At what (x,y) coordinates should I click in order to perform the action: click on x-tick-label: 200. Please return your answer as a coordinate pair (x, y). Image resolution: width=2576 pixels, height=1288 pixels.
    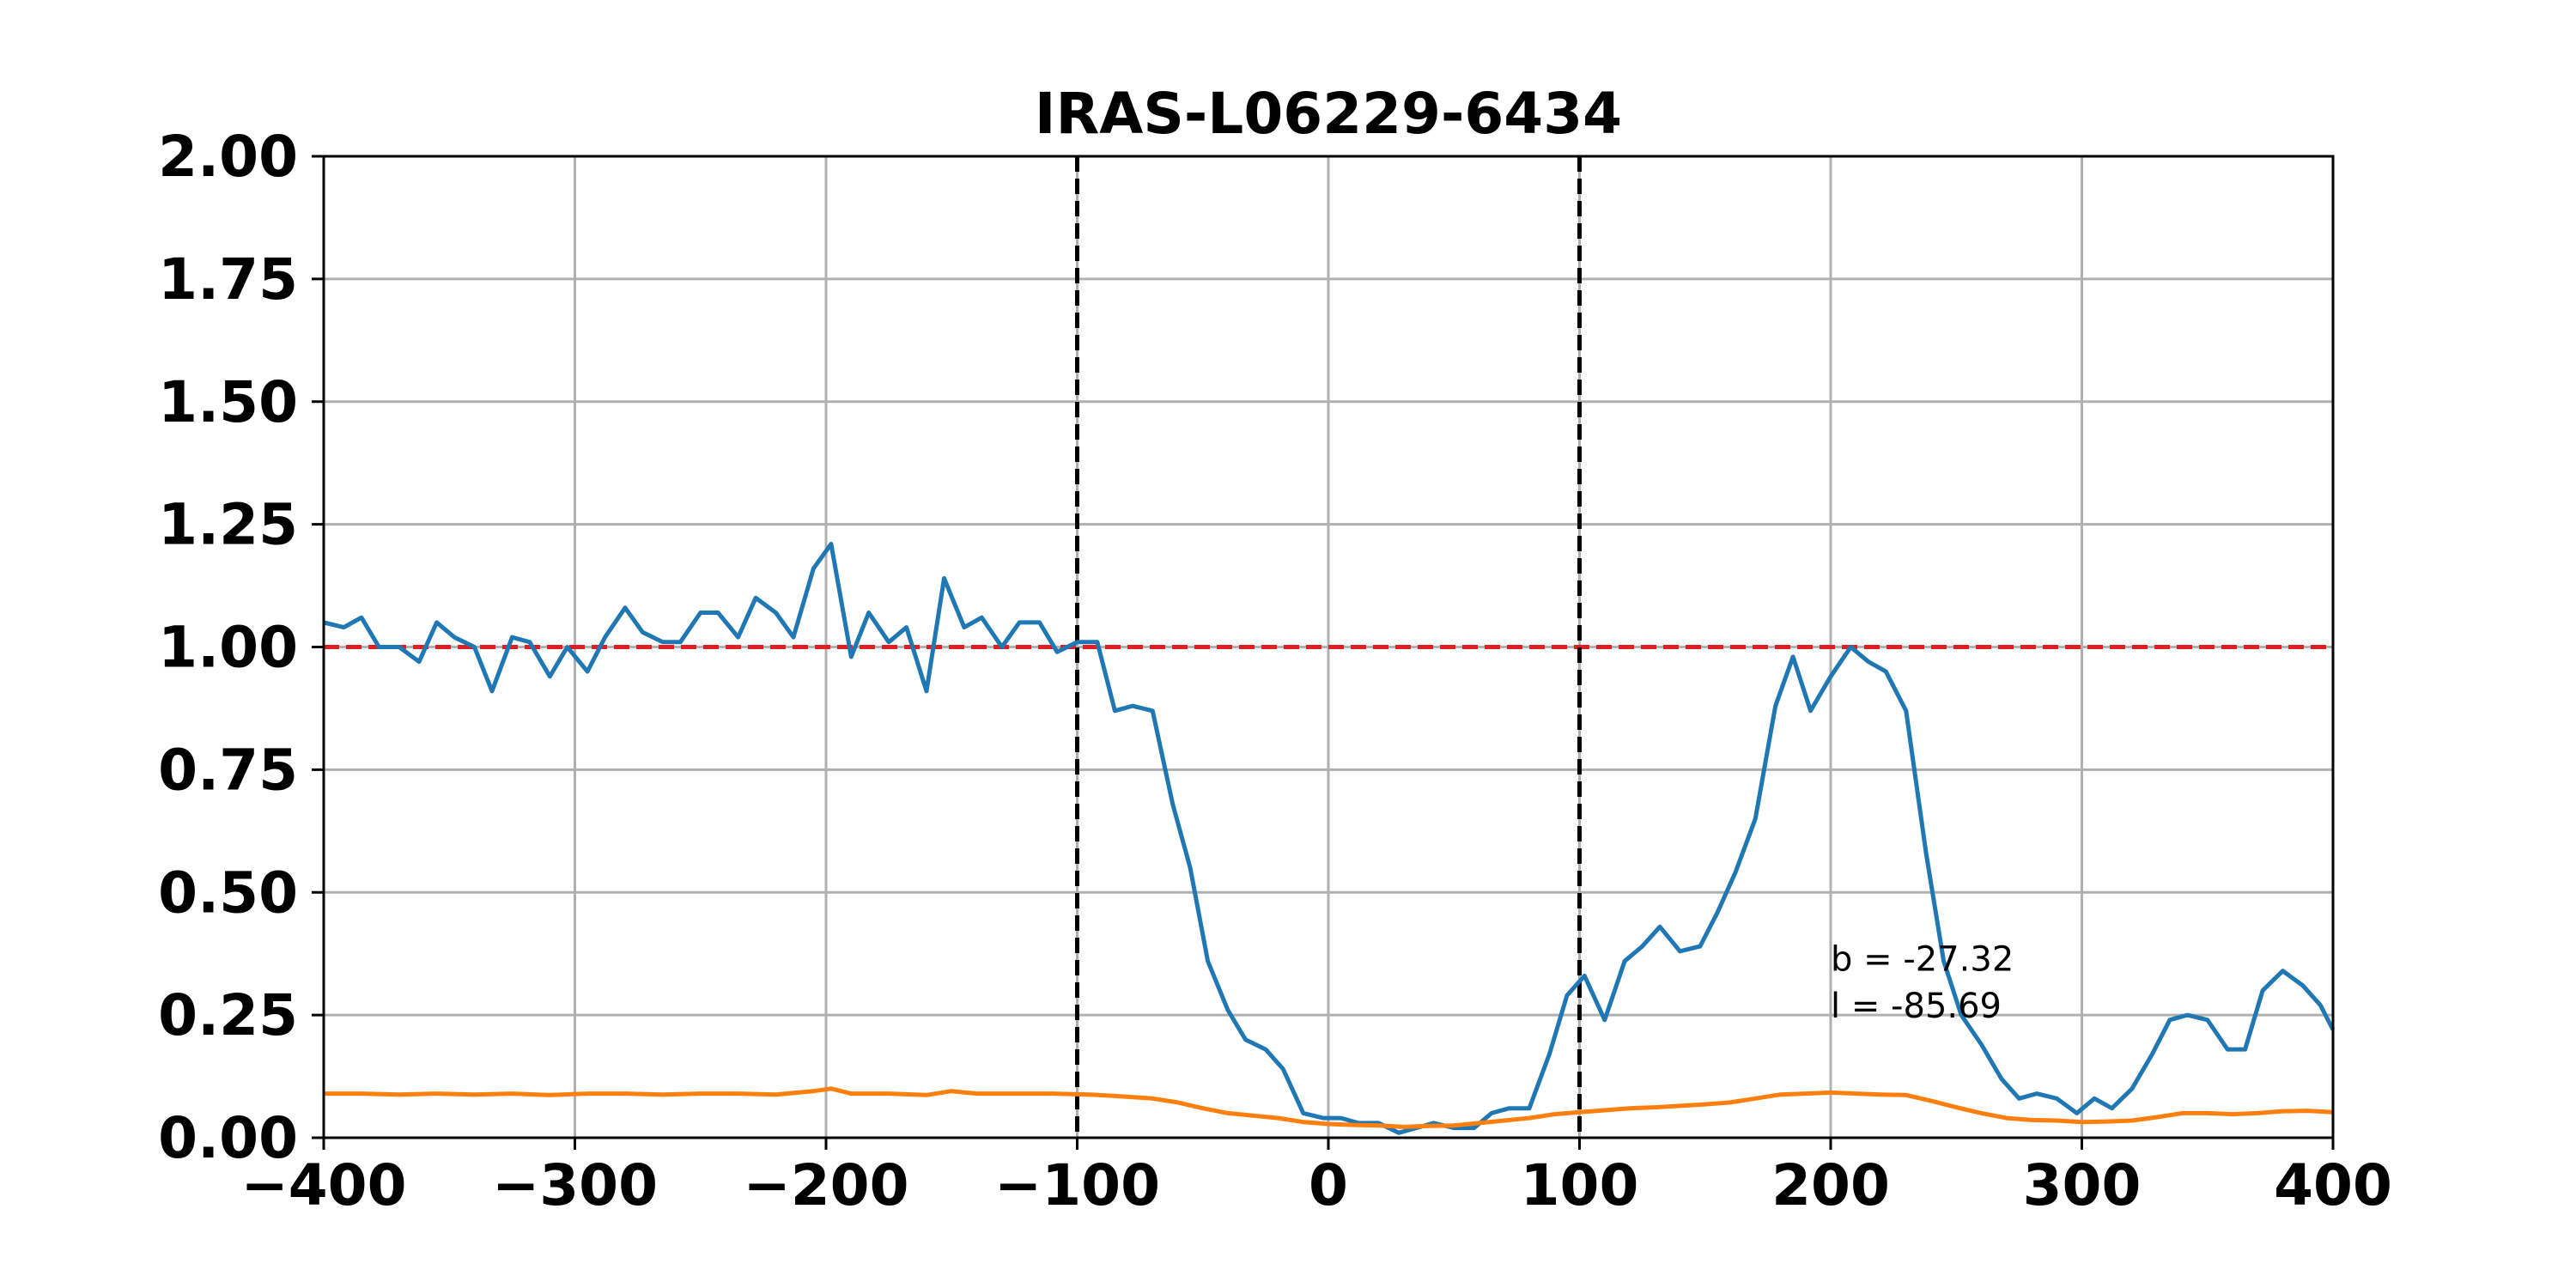
    Looking at the image, I should click on (1830, 1185).